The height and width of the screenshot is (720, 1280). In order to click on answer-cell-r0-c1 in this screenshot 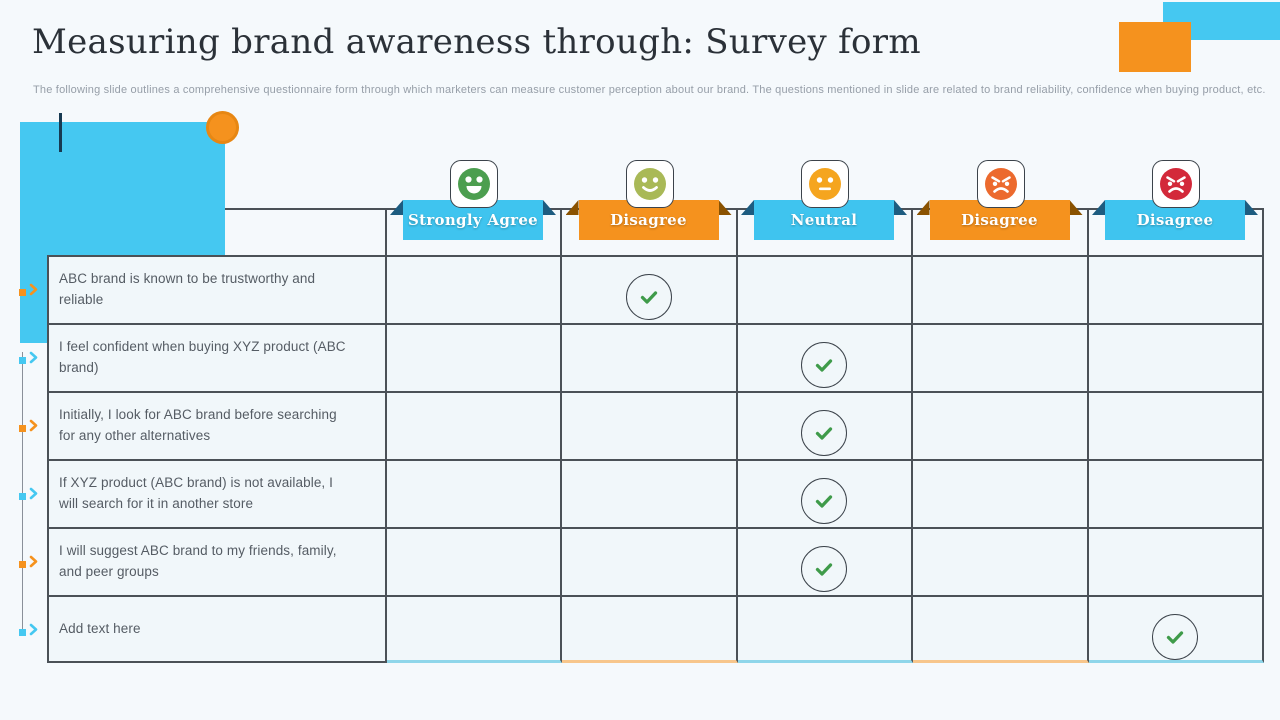, I will do `click(650, 289)`.